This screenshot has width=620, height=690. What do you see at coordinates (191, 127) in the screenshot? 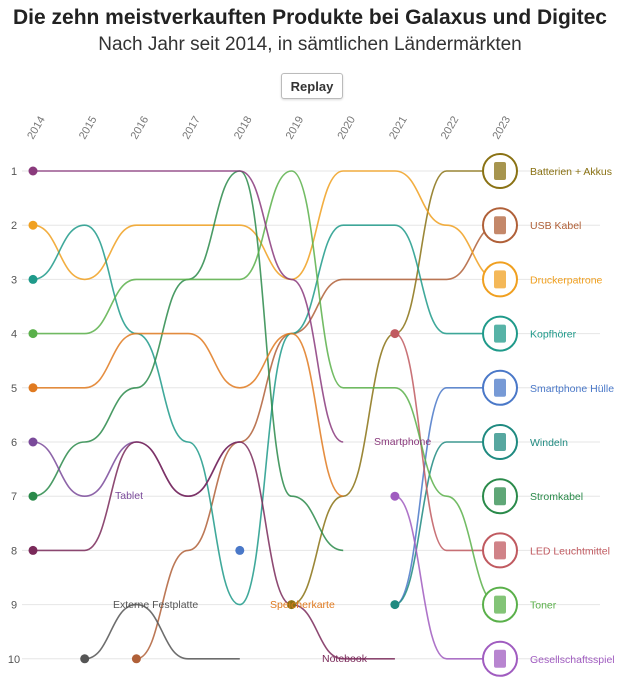
I see `year-tick-label: 2017` at bounding box center [191, 127].